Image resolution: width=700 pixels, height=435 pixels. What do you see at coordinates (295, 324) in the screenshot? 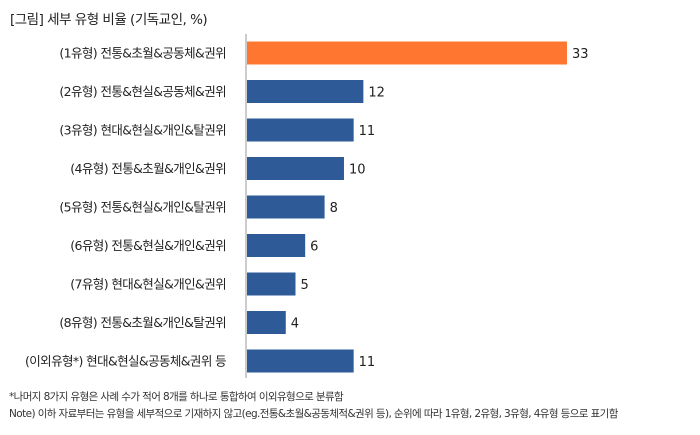
I see `value-label: 4` at bounding box center [295, 324].